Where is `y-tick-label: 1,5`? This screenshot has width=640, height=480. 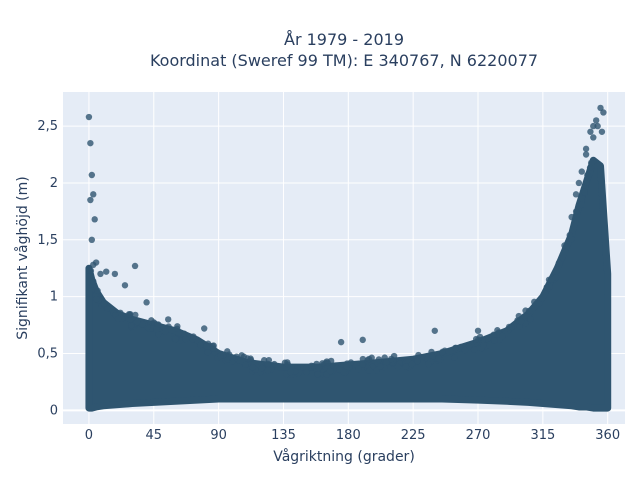 y-tick-label: 1,5 is located at coordinates (47, 240).